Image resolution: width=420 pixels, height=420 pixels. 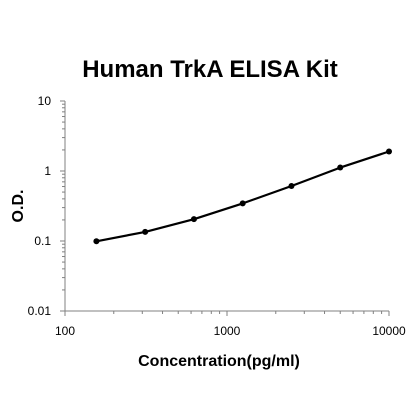 What do you see at coordinates (65, 331) in the screenshot?
I see `x-tick-label: 100` at bounding box center [65, 331].